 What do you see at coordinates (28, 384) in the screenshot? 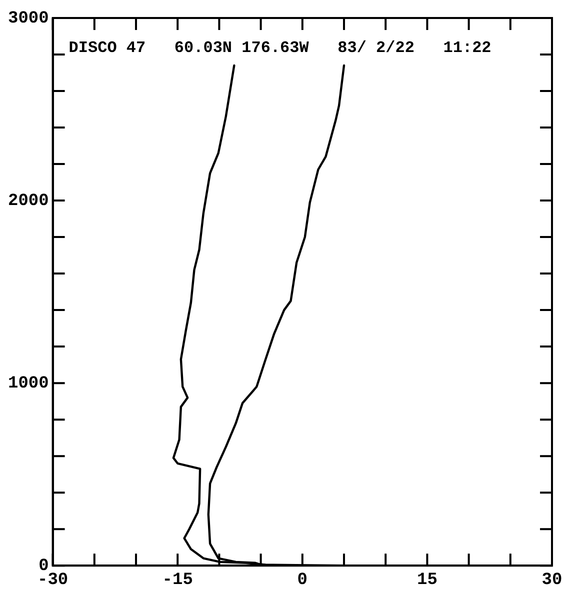
I see `y-tick-label: 1000` at bounding box center [28, 384].